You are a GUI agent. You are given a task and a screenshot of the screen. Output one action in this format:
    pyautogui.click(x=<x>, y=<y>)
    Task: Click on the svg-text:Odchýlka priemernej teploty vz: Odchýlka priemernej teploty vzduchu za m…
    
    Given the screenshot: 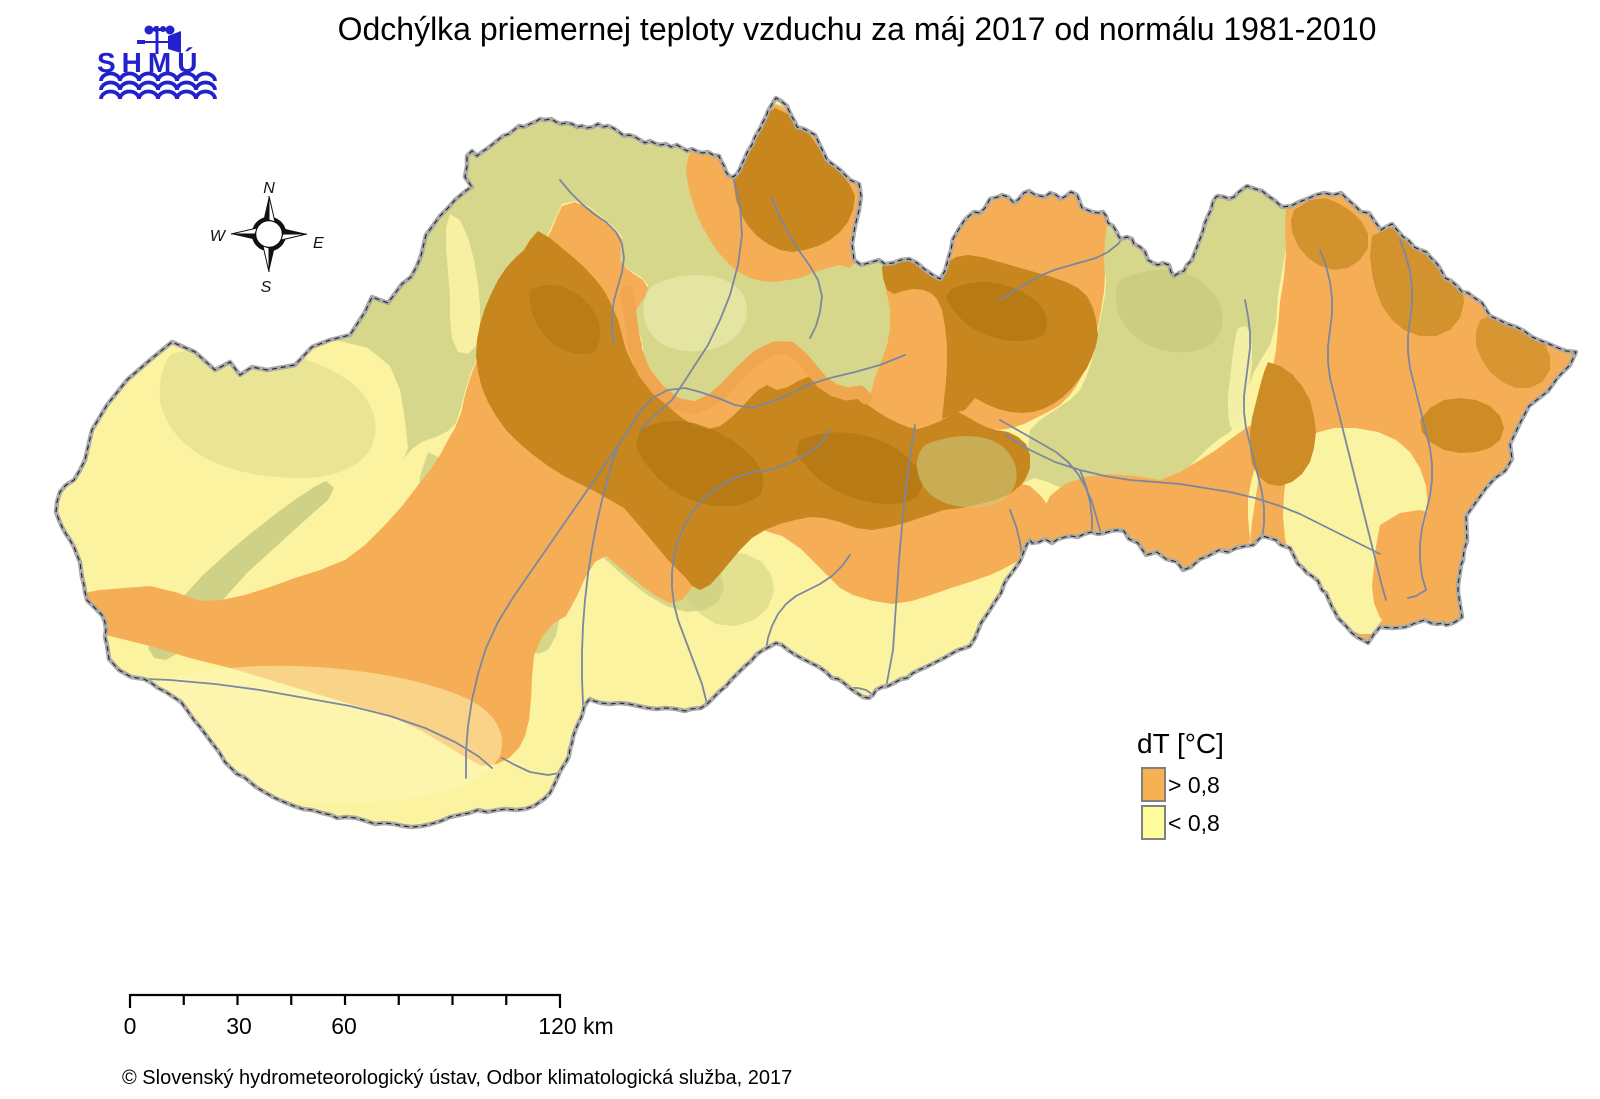 What is the action you would take?
    pyautogui.click(x=857, y=29)
    